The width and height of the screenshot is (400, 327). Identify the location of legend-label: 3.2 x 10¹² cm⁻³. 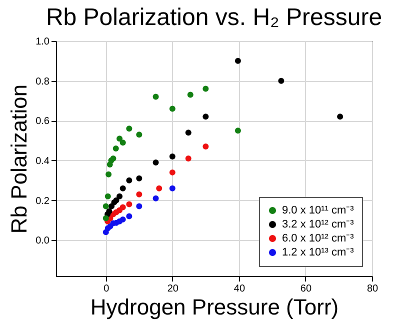
(318, 224).